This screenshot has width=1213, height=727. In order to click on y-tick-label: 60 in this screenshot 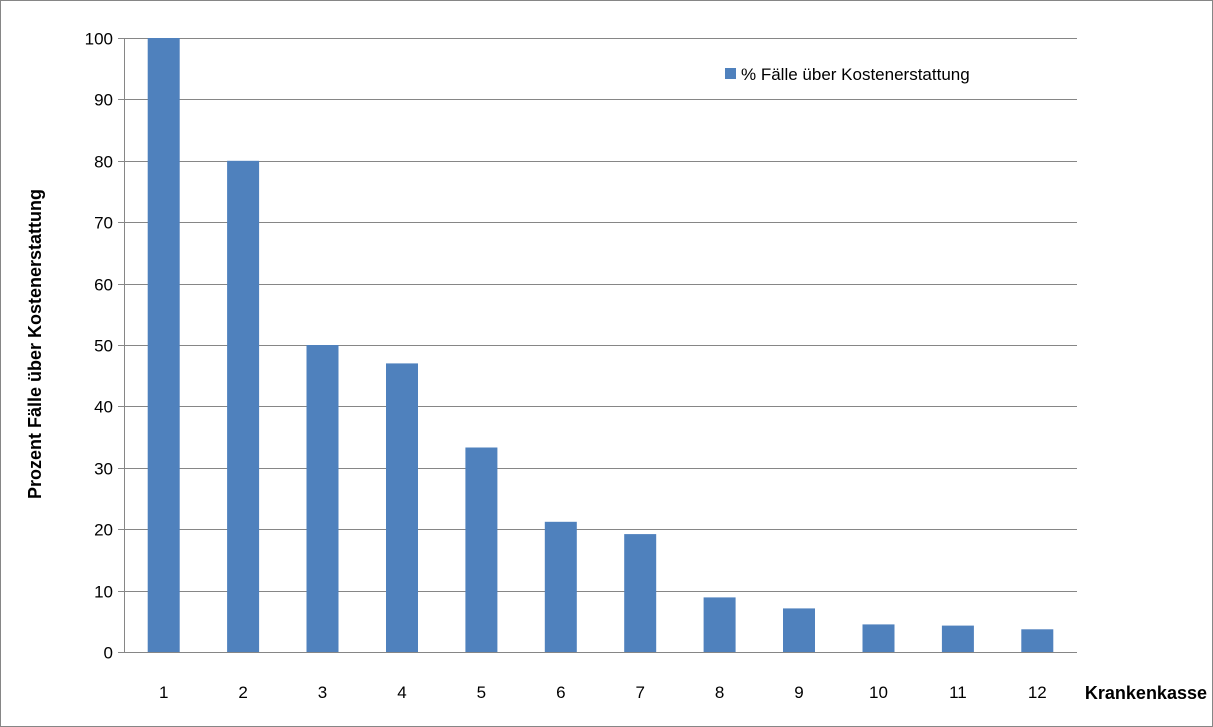, I will do `click(103, 285)`.